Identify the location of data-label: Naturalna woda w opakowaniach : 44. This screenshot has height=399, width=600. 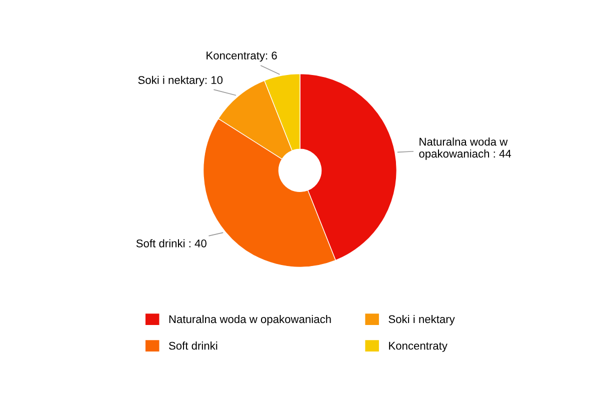
(465, 149).